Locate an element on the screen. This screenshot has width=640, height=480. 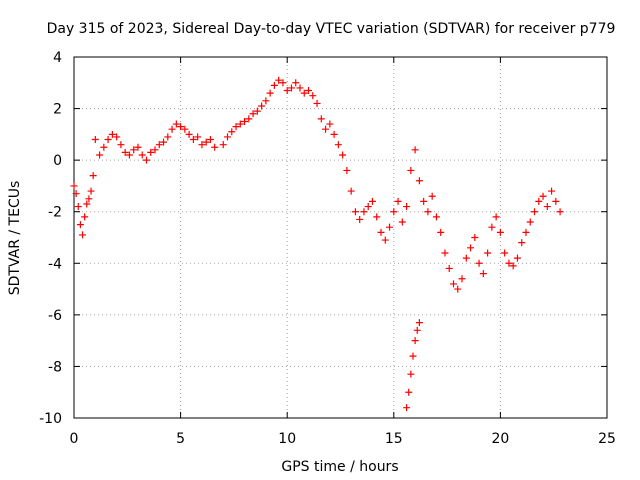
x-tick-label: 25 is located at coordinates (607, 439).